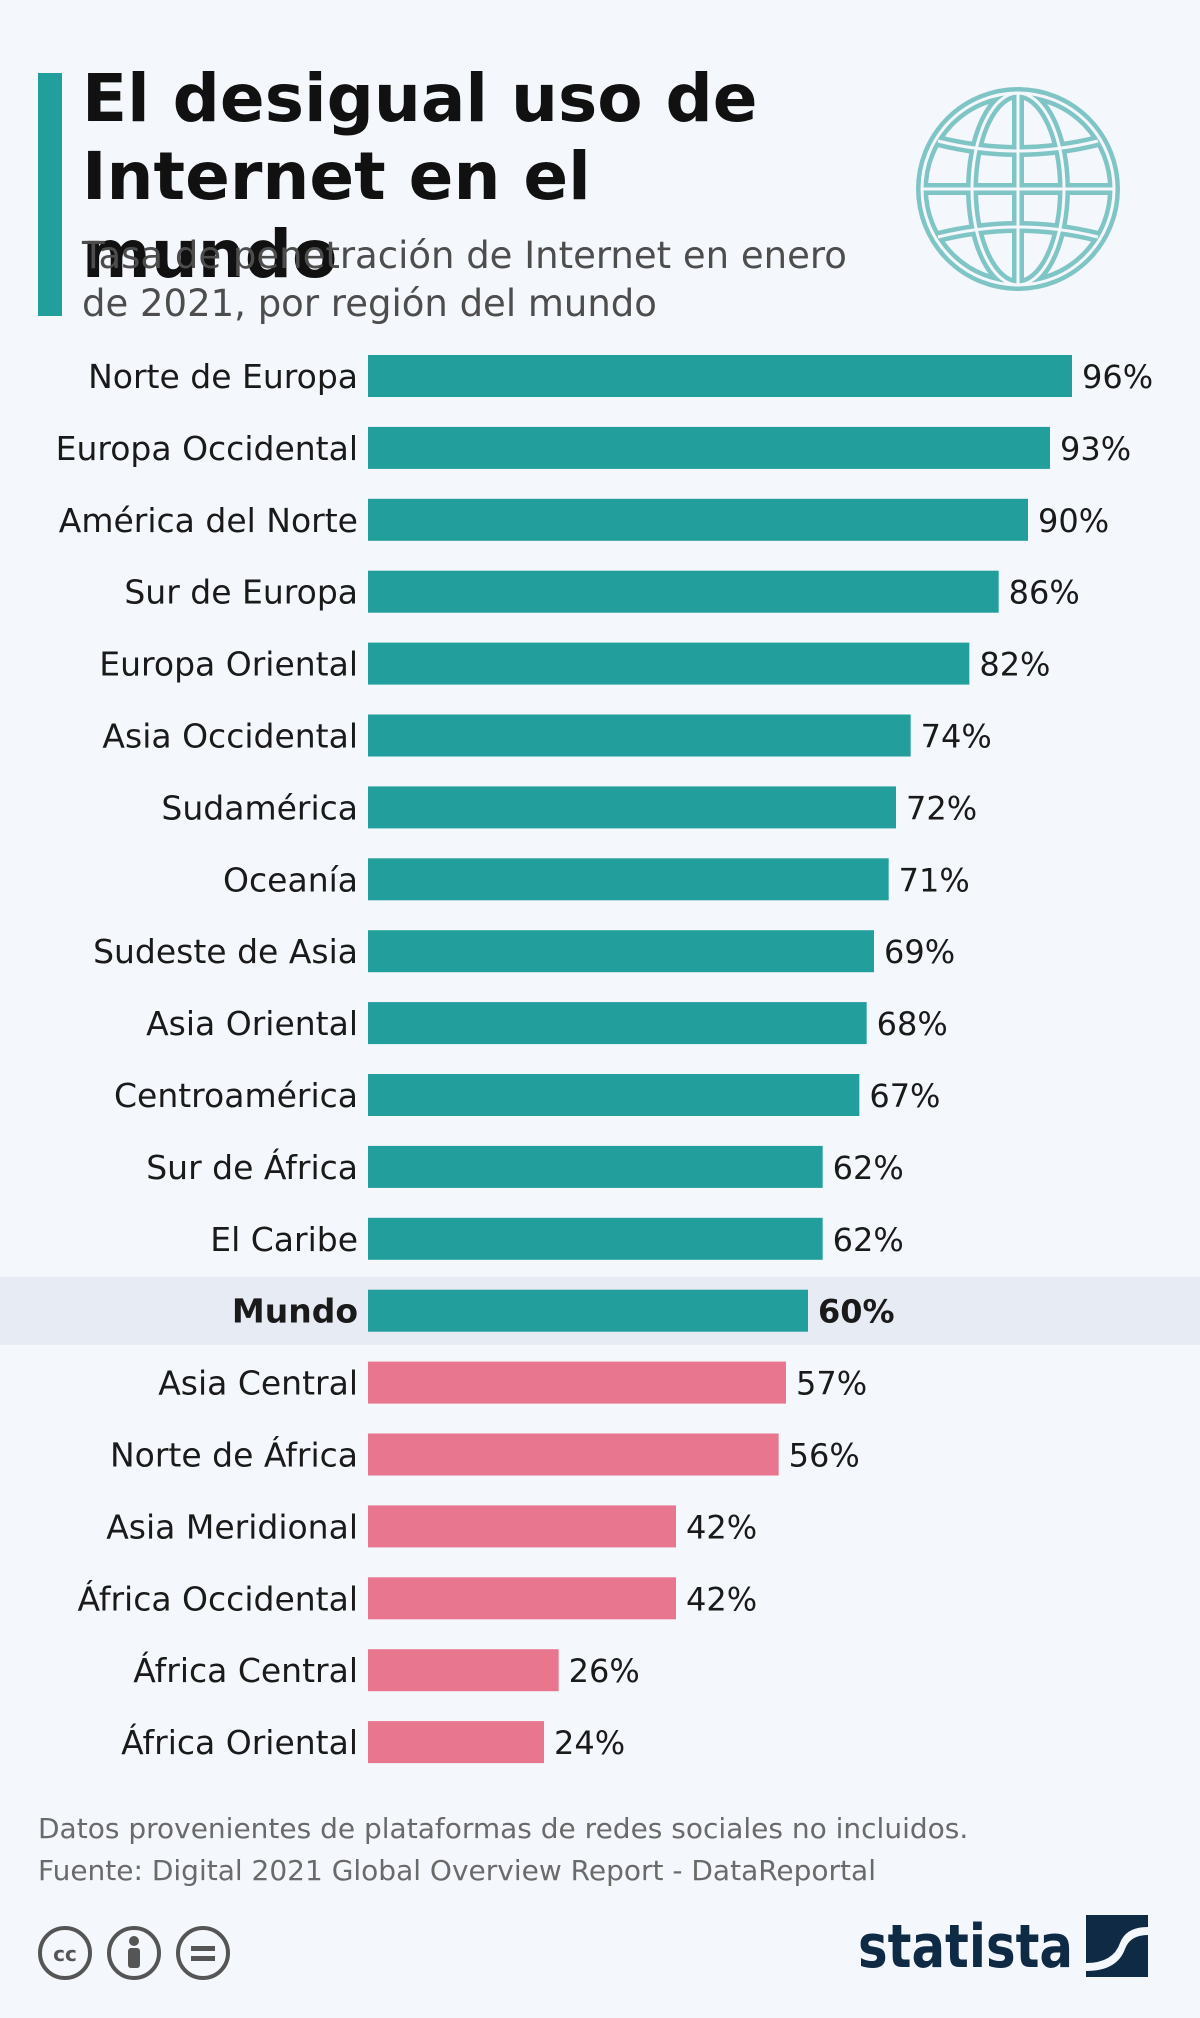  I want to click on category-label: El Caribe, so click(284, 1239).